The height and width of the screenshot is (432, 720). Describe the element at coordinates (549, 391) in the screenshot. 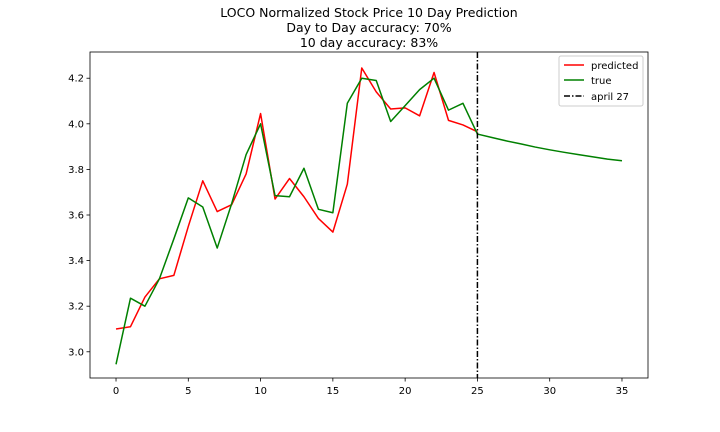

I see `x-tick-label: 30` at that location.